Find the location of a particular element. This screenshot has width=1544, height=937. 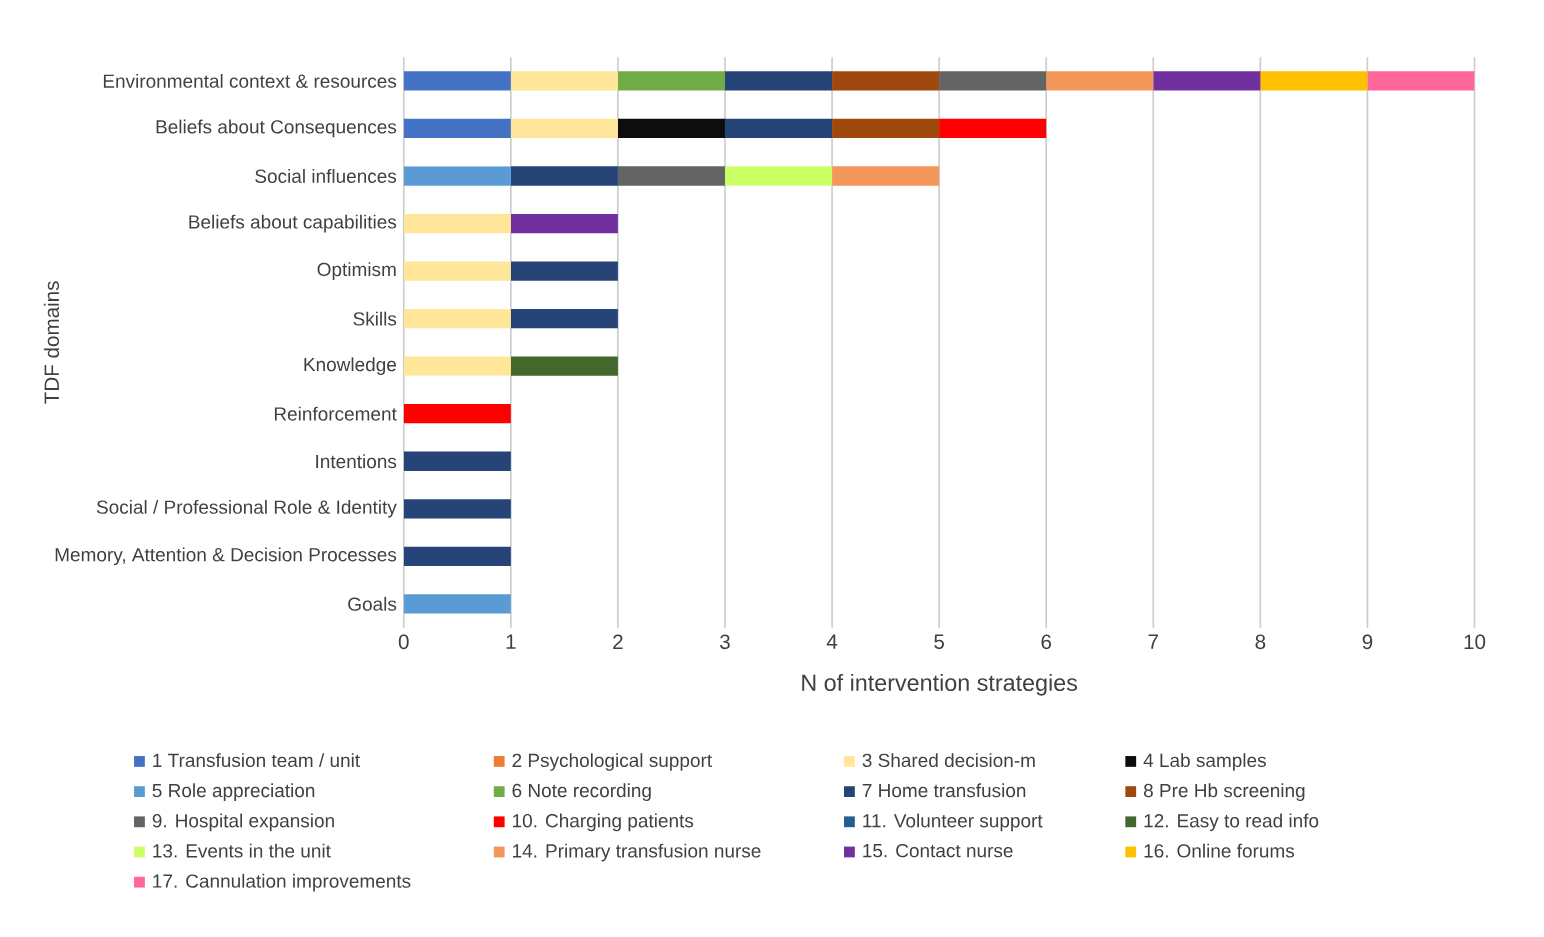

legend-label: 9. Hospital expansion is located at coordinates (243, 822).